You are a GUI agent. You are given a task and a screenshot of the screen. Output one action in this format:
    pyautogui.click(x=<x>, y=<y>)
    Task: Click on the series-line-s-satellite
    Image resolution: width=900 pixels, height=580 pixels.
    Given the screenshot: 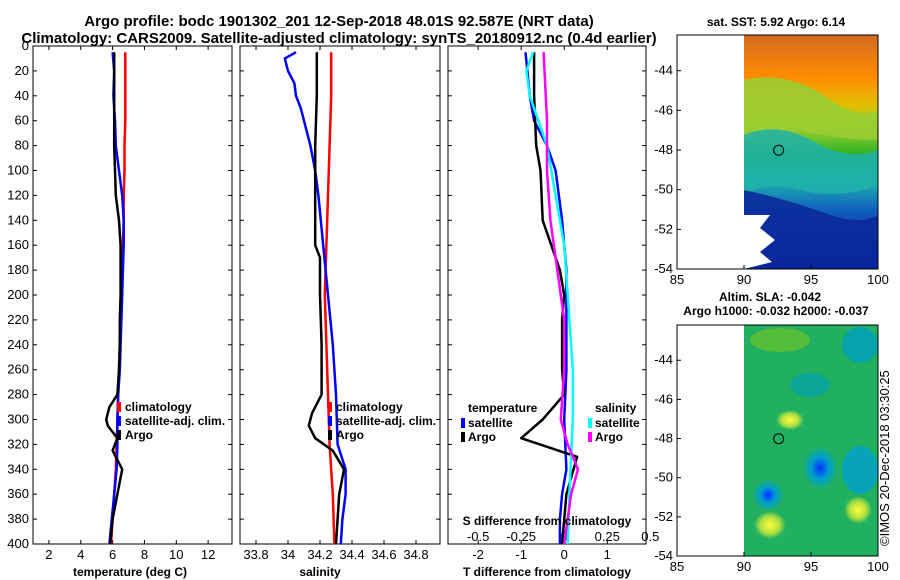 What is the action you would take?
    pyautogui.click(x=550, y=297)
    